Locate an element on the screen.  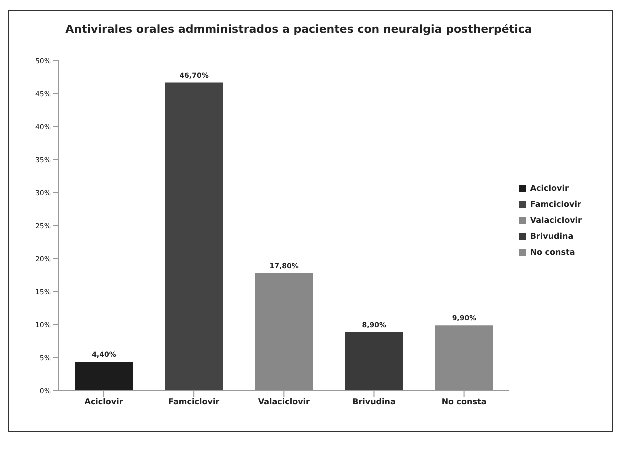
legend-label: Valaciclovir is located at coordinates (556, 220).